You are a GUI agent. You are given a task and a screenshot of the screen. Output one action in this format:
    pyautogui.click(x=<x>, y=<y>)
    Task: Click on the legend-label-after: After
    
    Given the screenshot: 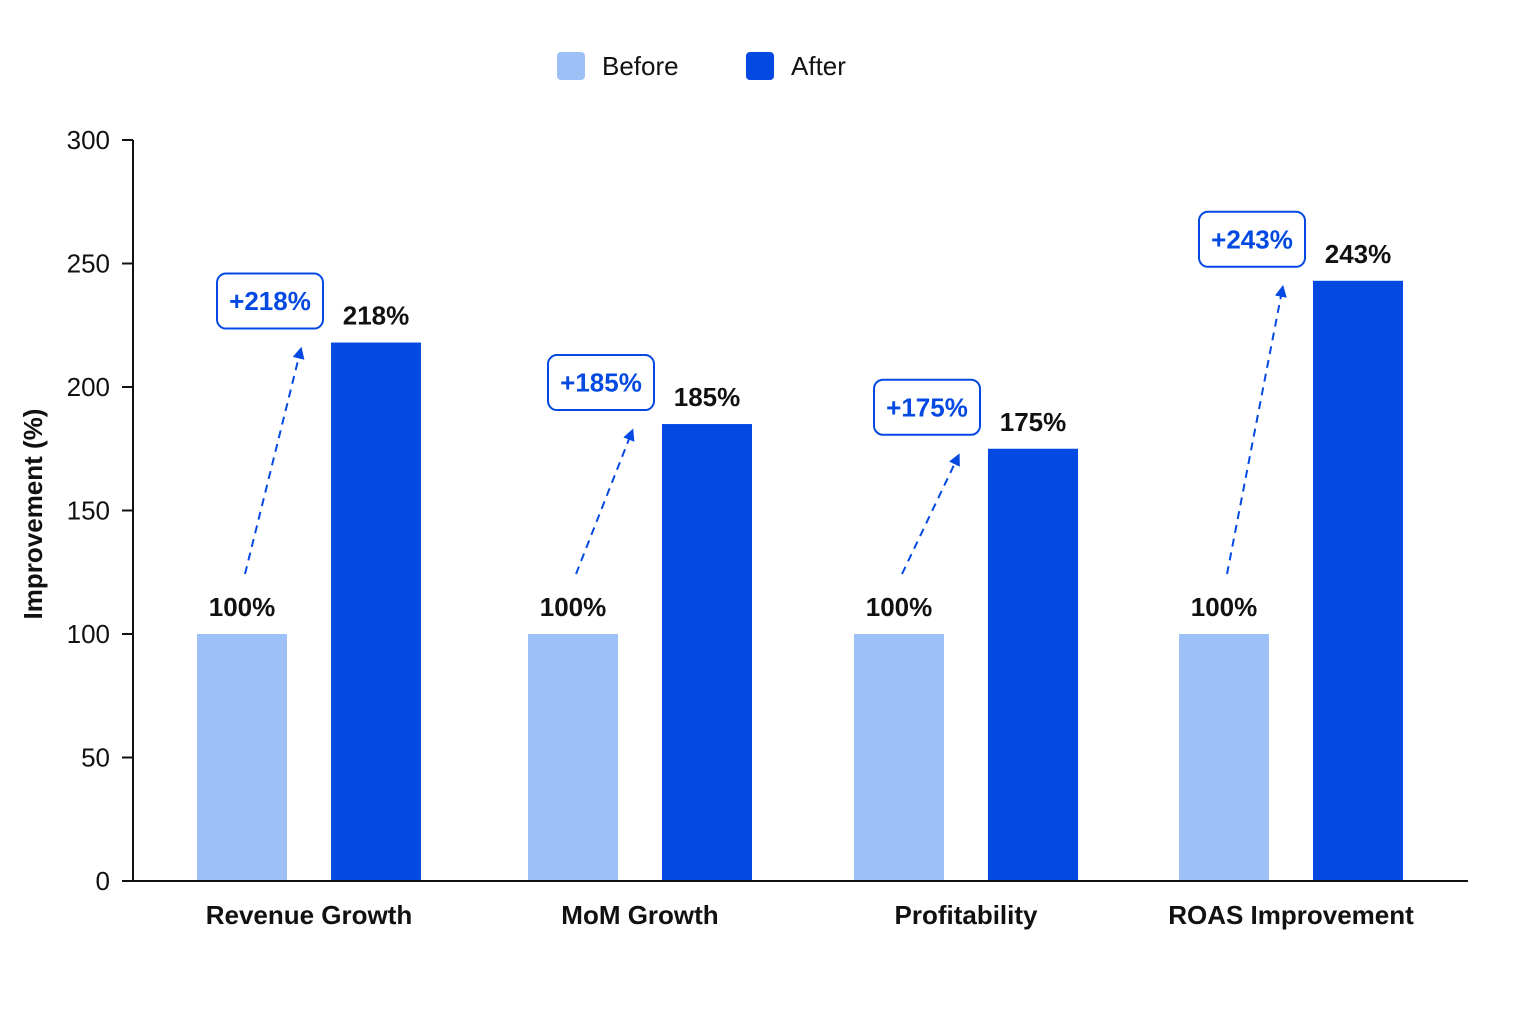 What is the action you would take?
    pyautogui.click(x=818, y=66)
    